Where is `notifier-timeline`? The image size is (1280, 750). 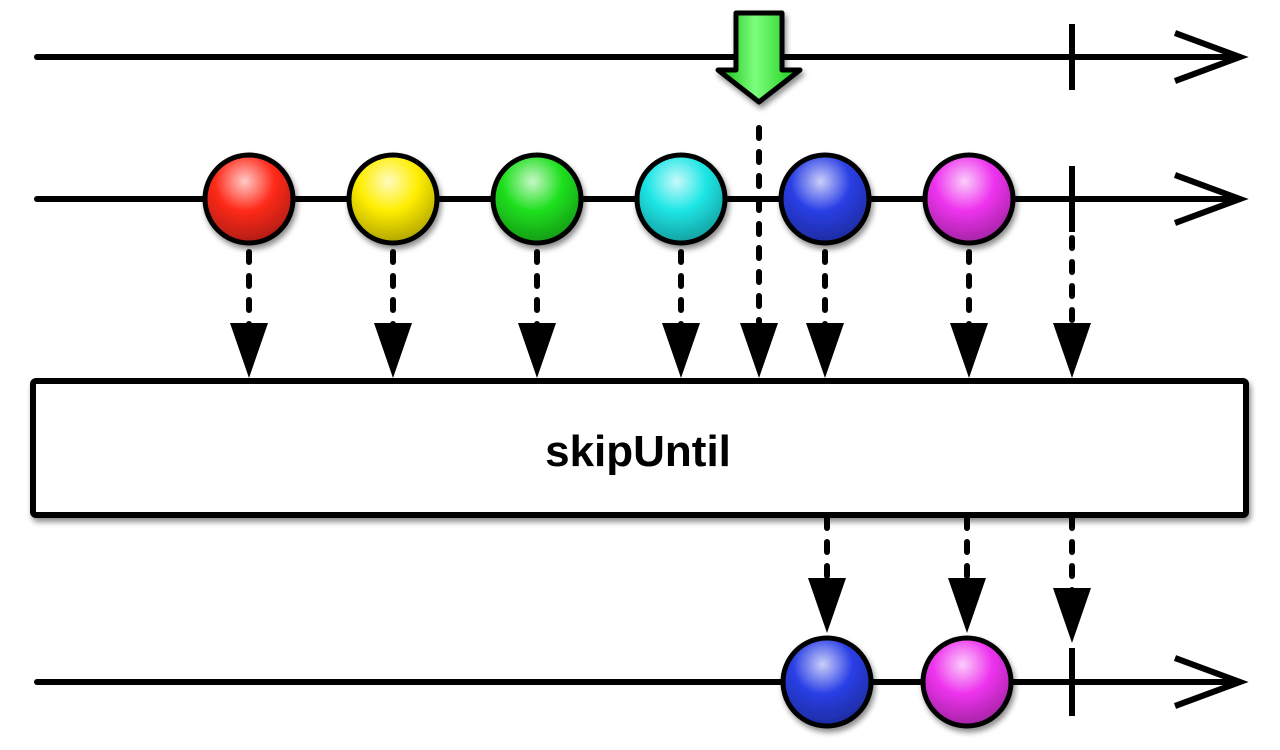
notifier-timeline is located at coordinates (641, 57).